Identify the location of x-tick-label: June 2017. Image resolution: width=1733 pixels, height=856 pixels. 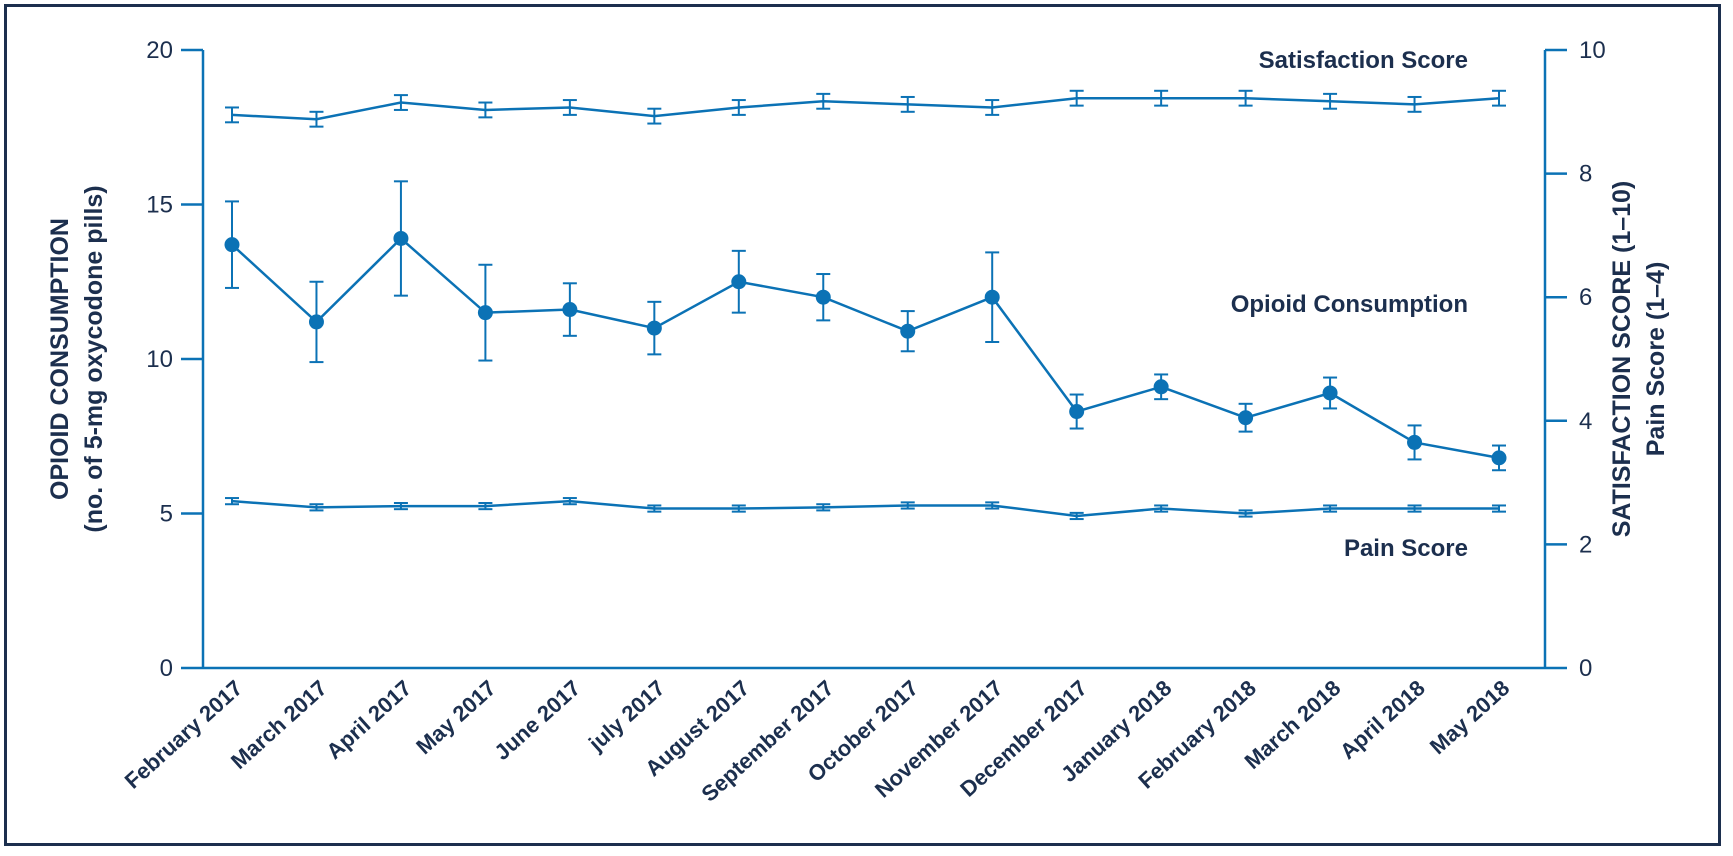
(537, 720).